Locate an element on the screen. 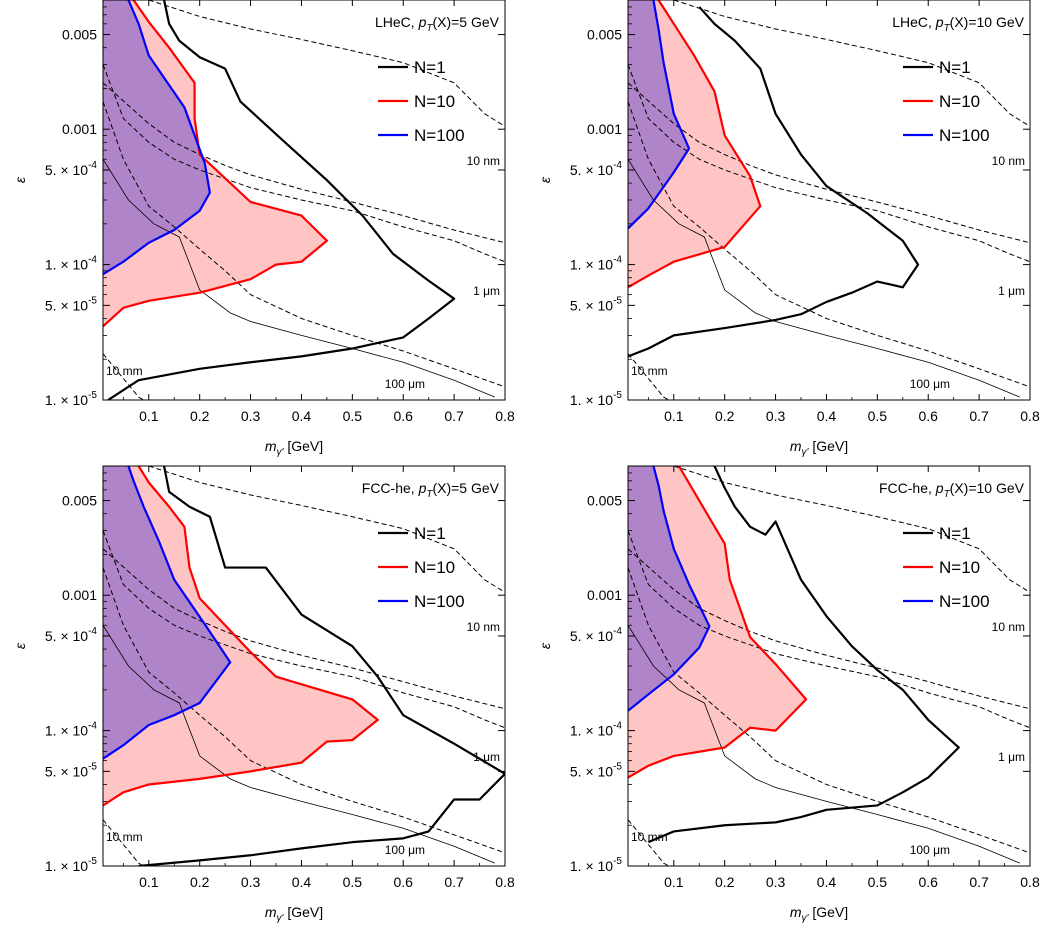  panel-title: FCC-he, pT(X)=10 GeV is located at coordinates (952, 490).